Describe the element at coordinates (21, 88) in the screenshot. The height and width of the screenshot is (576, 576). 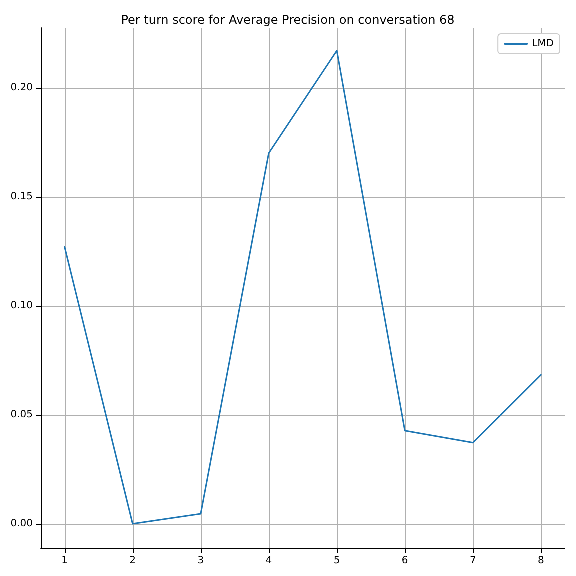
I see `y-tick-label: 0.20` at that location.